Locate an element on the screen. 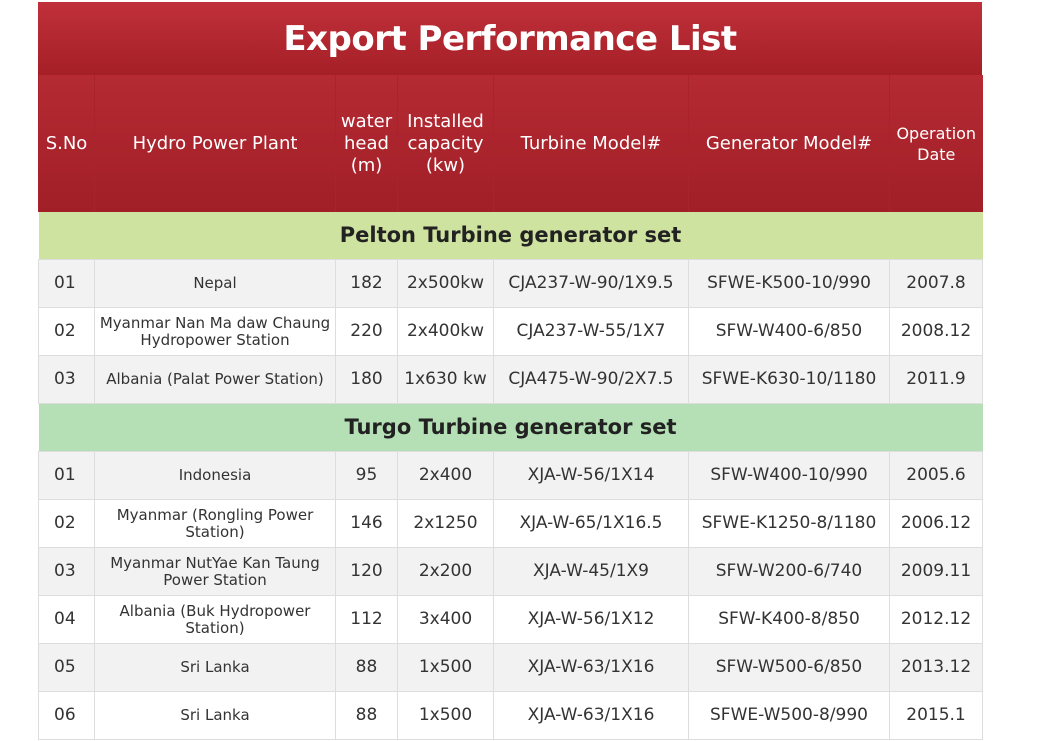  page-title: Export Performance List is located at coordinates (510, 38).